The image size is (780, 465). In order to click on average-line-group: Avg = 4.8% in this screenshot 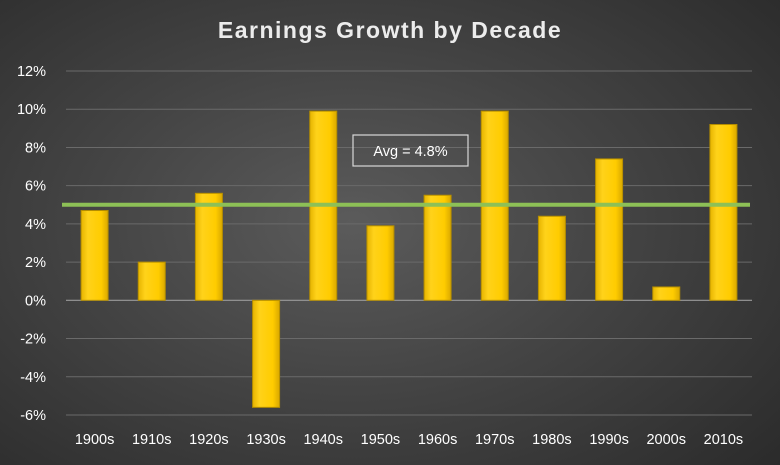, I will do `click(406, 170)`.